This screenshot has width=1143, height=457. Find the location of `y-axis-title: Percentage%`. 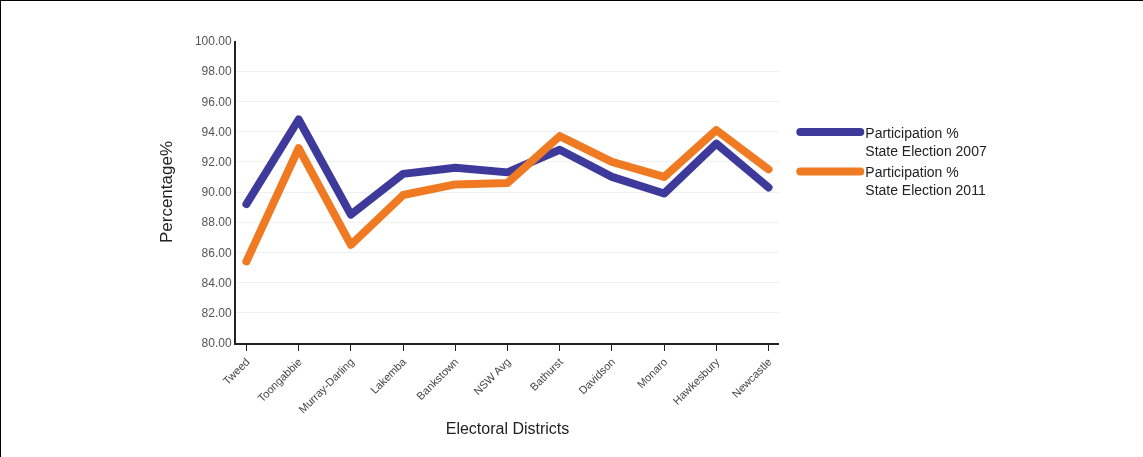

y-axis-title: Percentage% is located at coordinates (166, 192).